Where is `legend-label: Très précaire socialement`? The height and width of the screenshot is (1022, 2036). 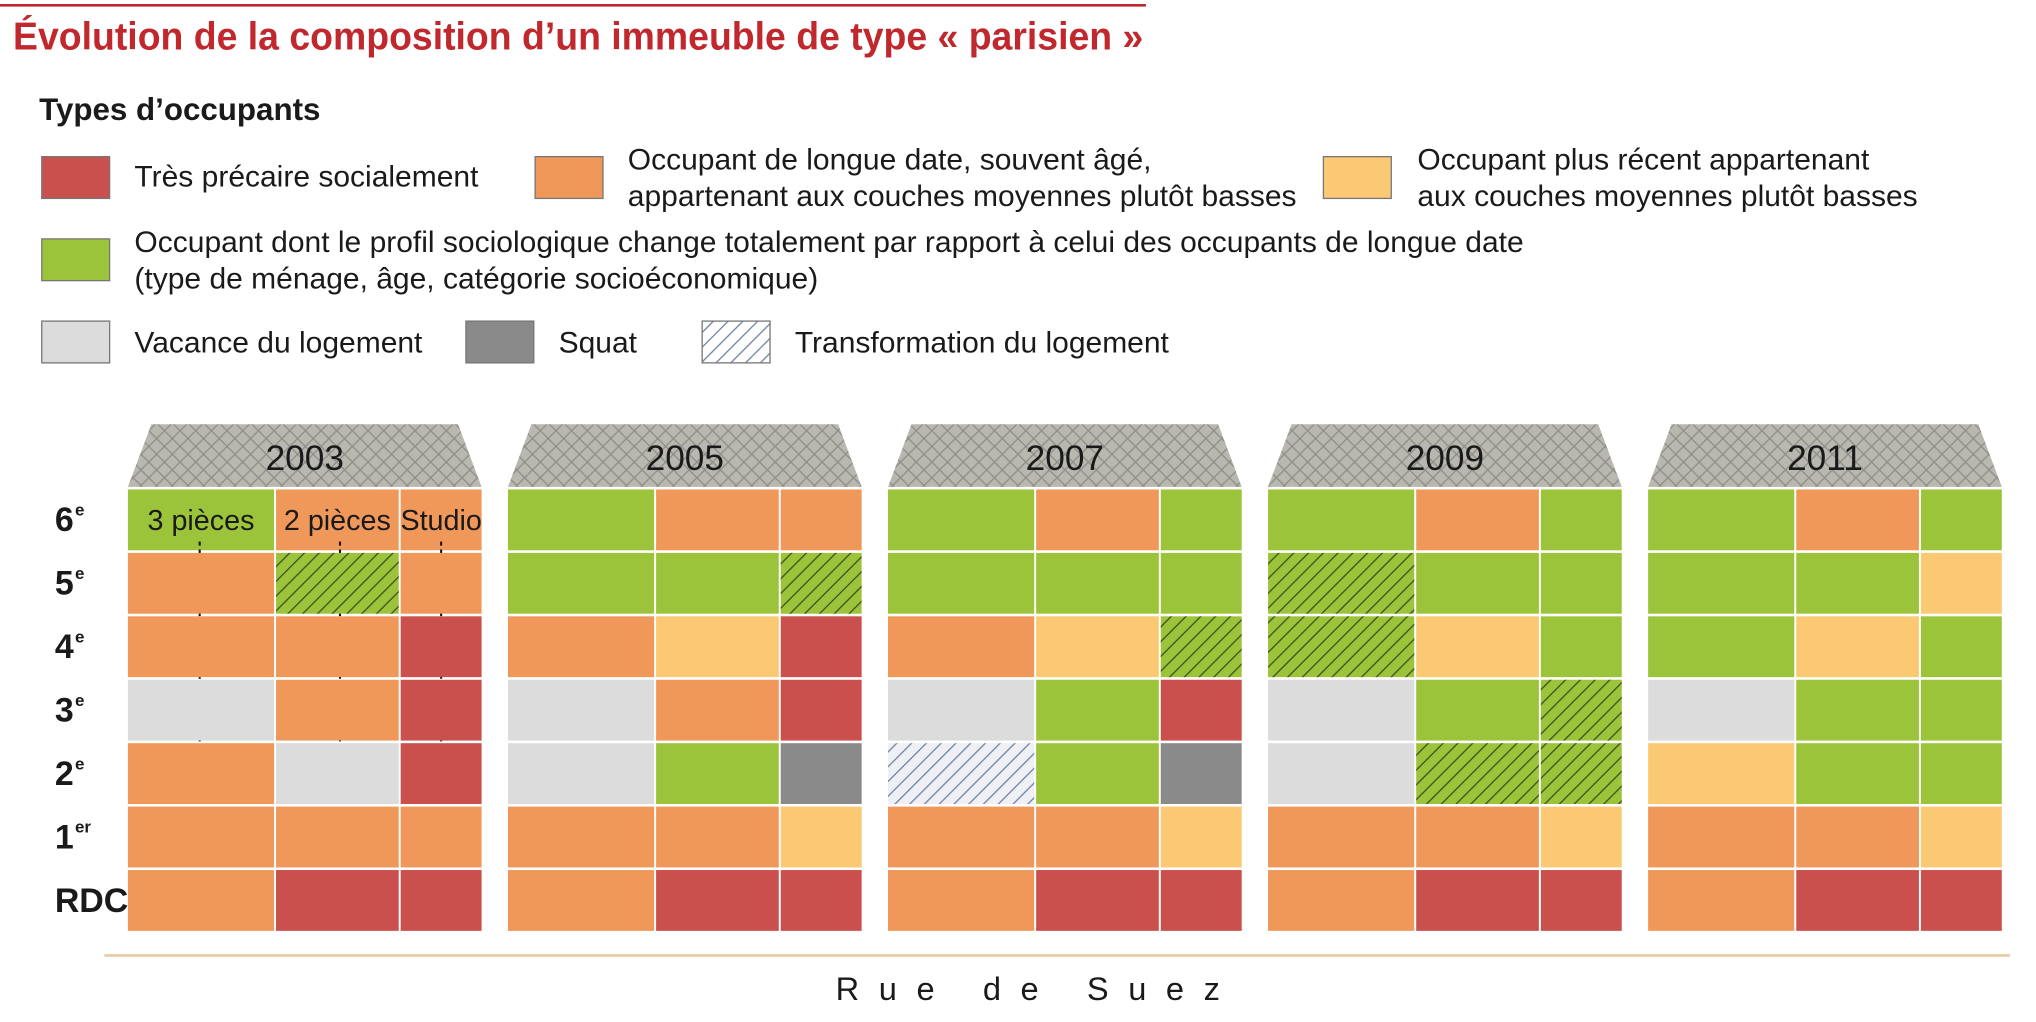 legend-label: Très précaire socialement is located at coordinates (306, 177).